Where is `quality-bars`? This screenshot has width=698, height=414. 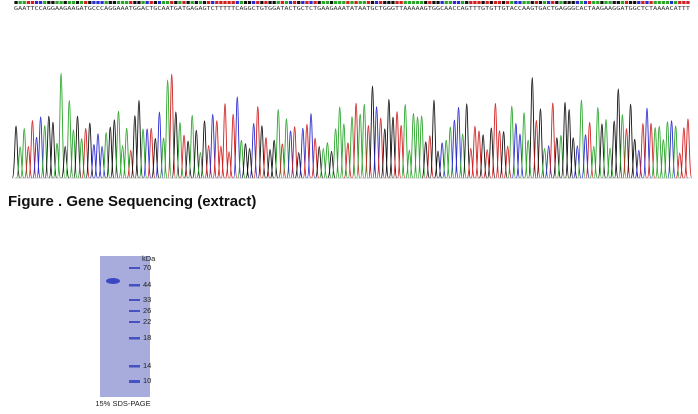
quality-bars is located at coordinates (352, 2).